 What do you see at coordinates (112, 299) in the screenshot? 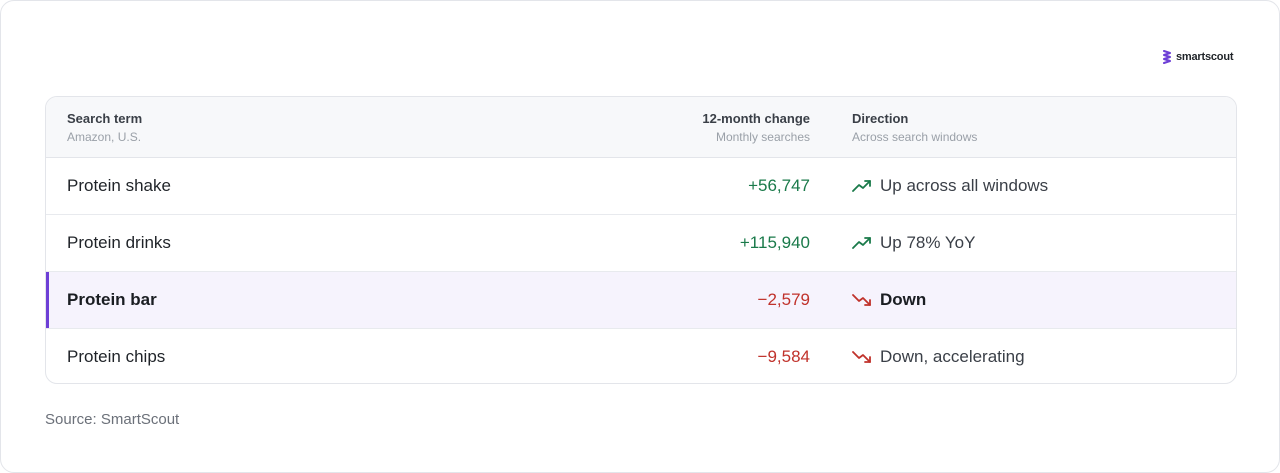
I see `search-term-cell: Protein bar` at bounding box center [112, 299].